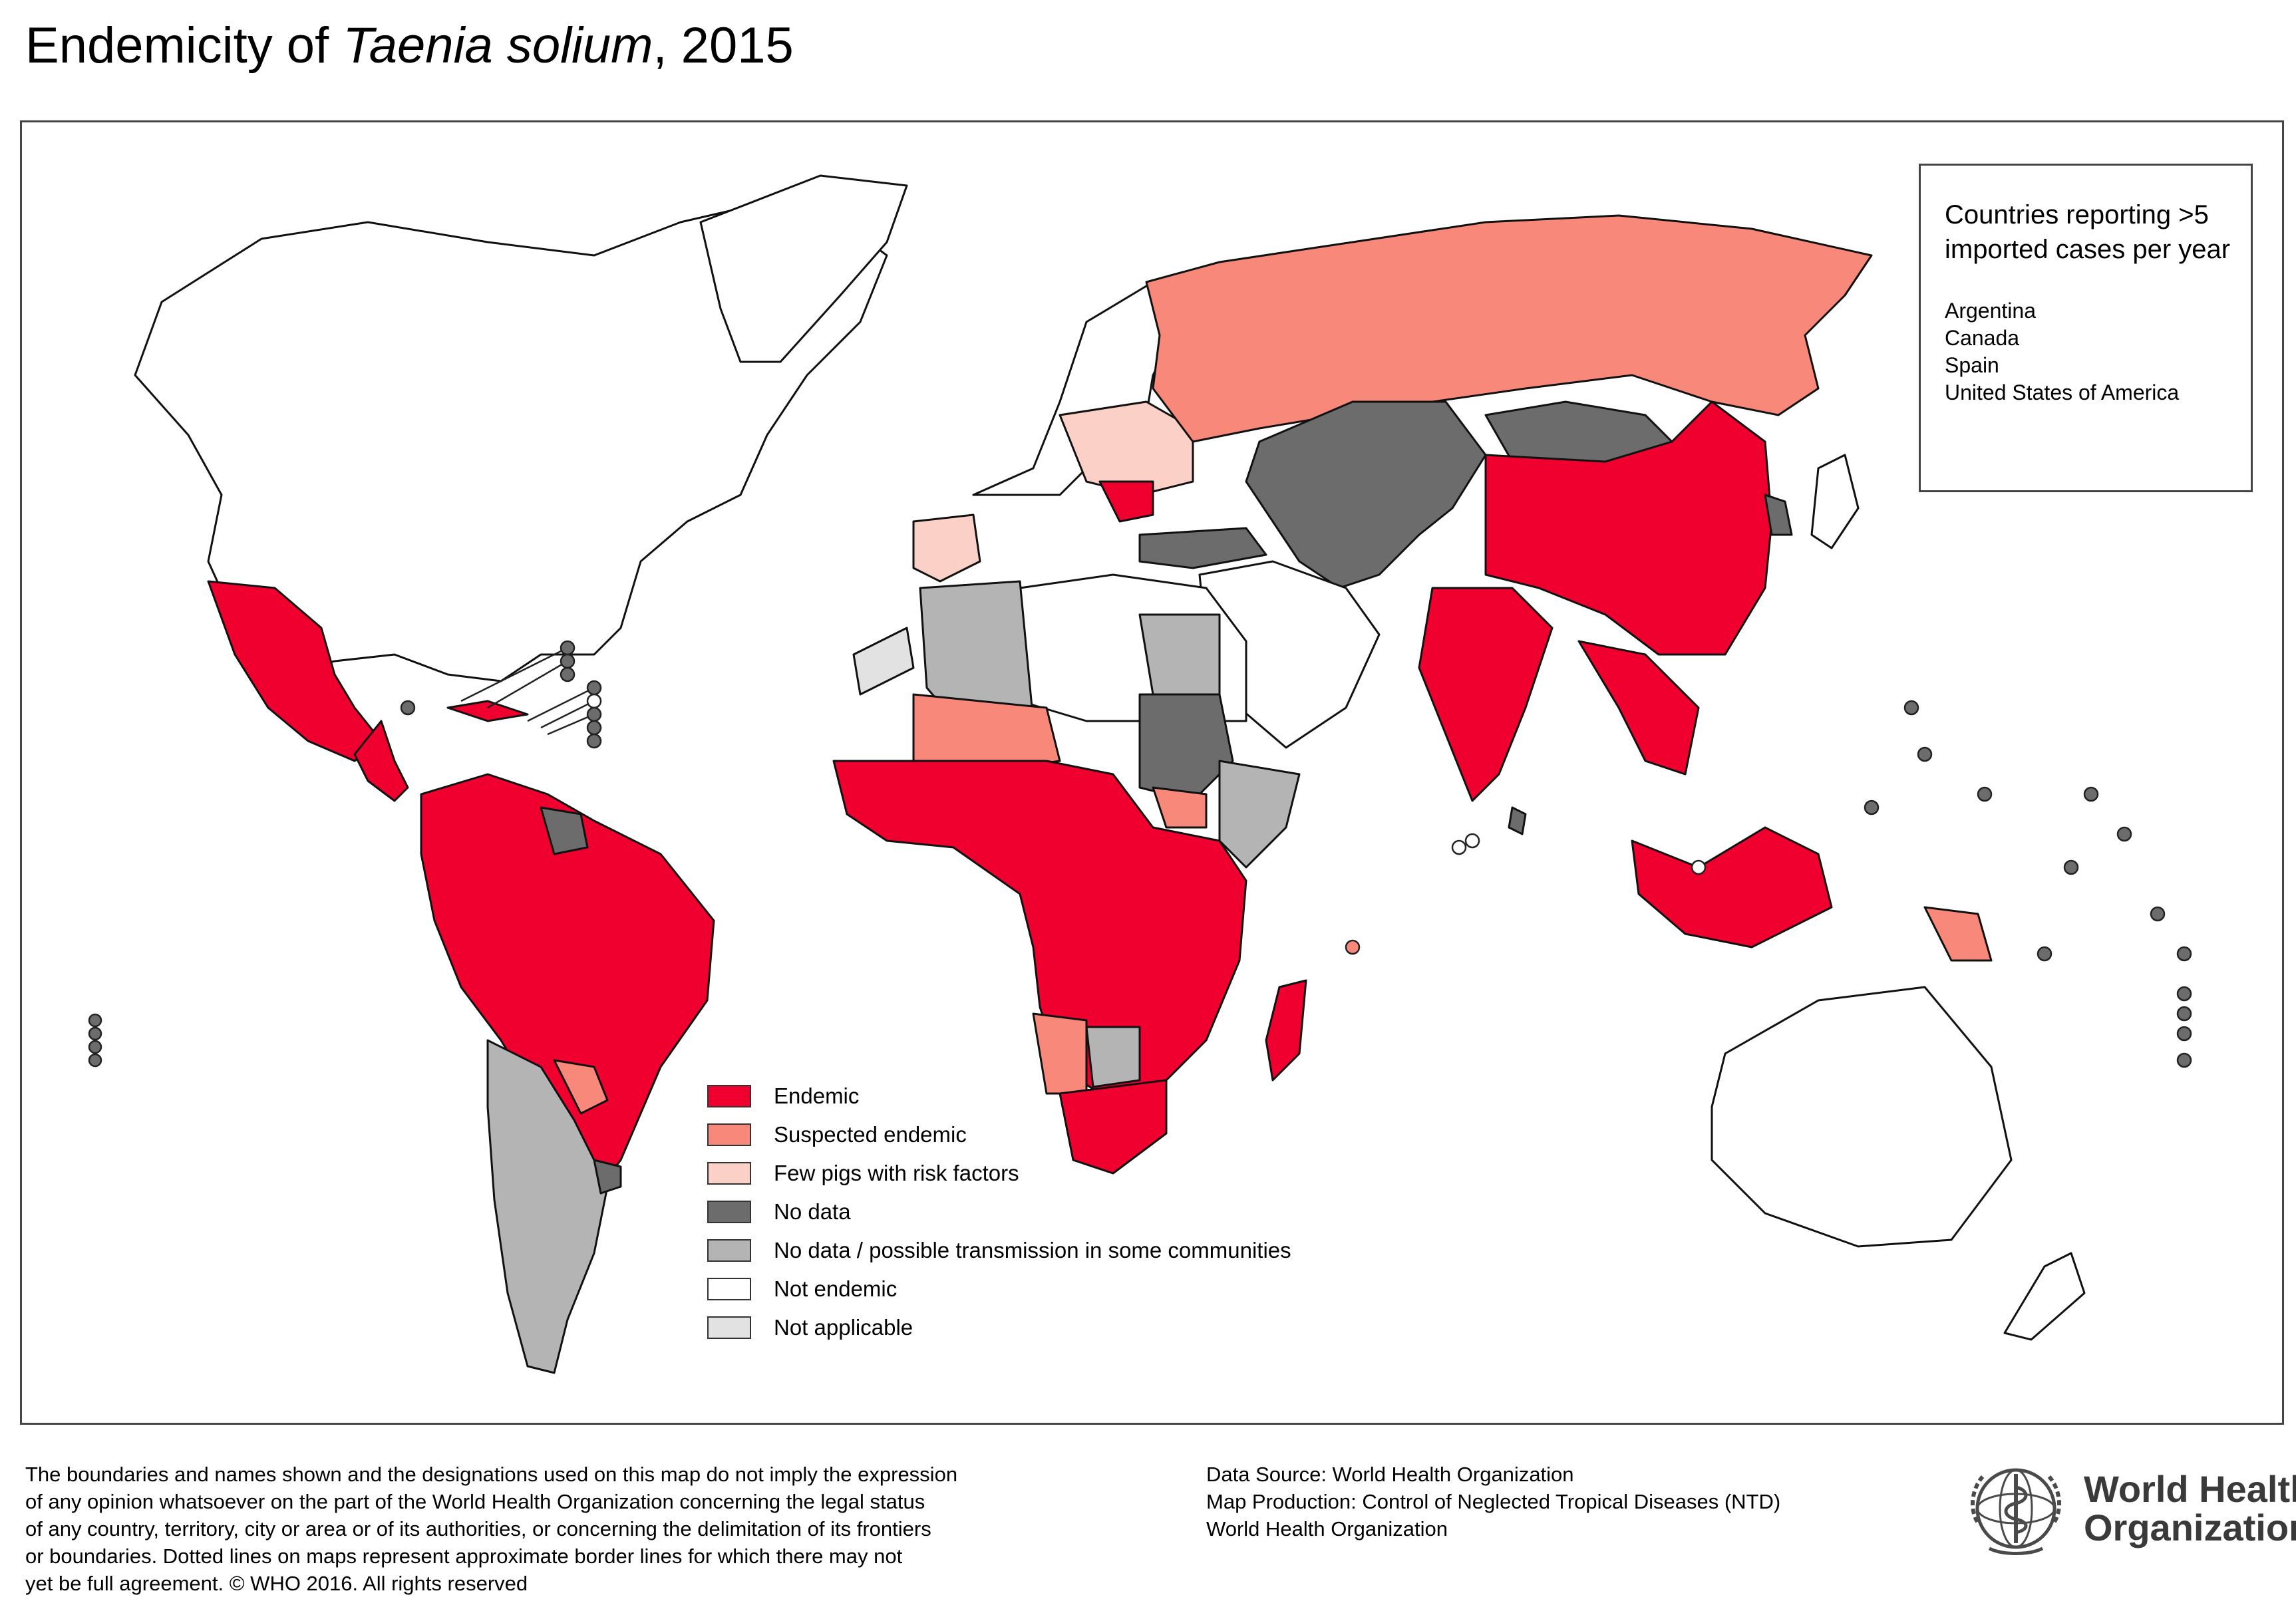 Image resolution: width=2296 pixels, height=1611 pixels. I want to click on title-species: Taenia solium, so click(498, 45).